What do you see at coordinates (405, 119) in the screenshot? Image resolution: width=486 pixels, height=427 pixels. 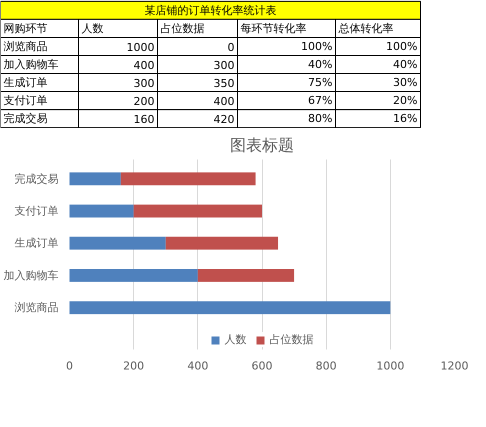 I see `data-label: 16%` at bounding box center [405, 119].